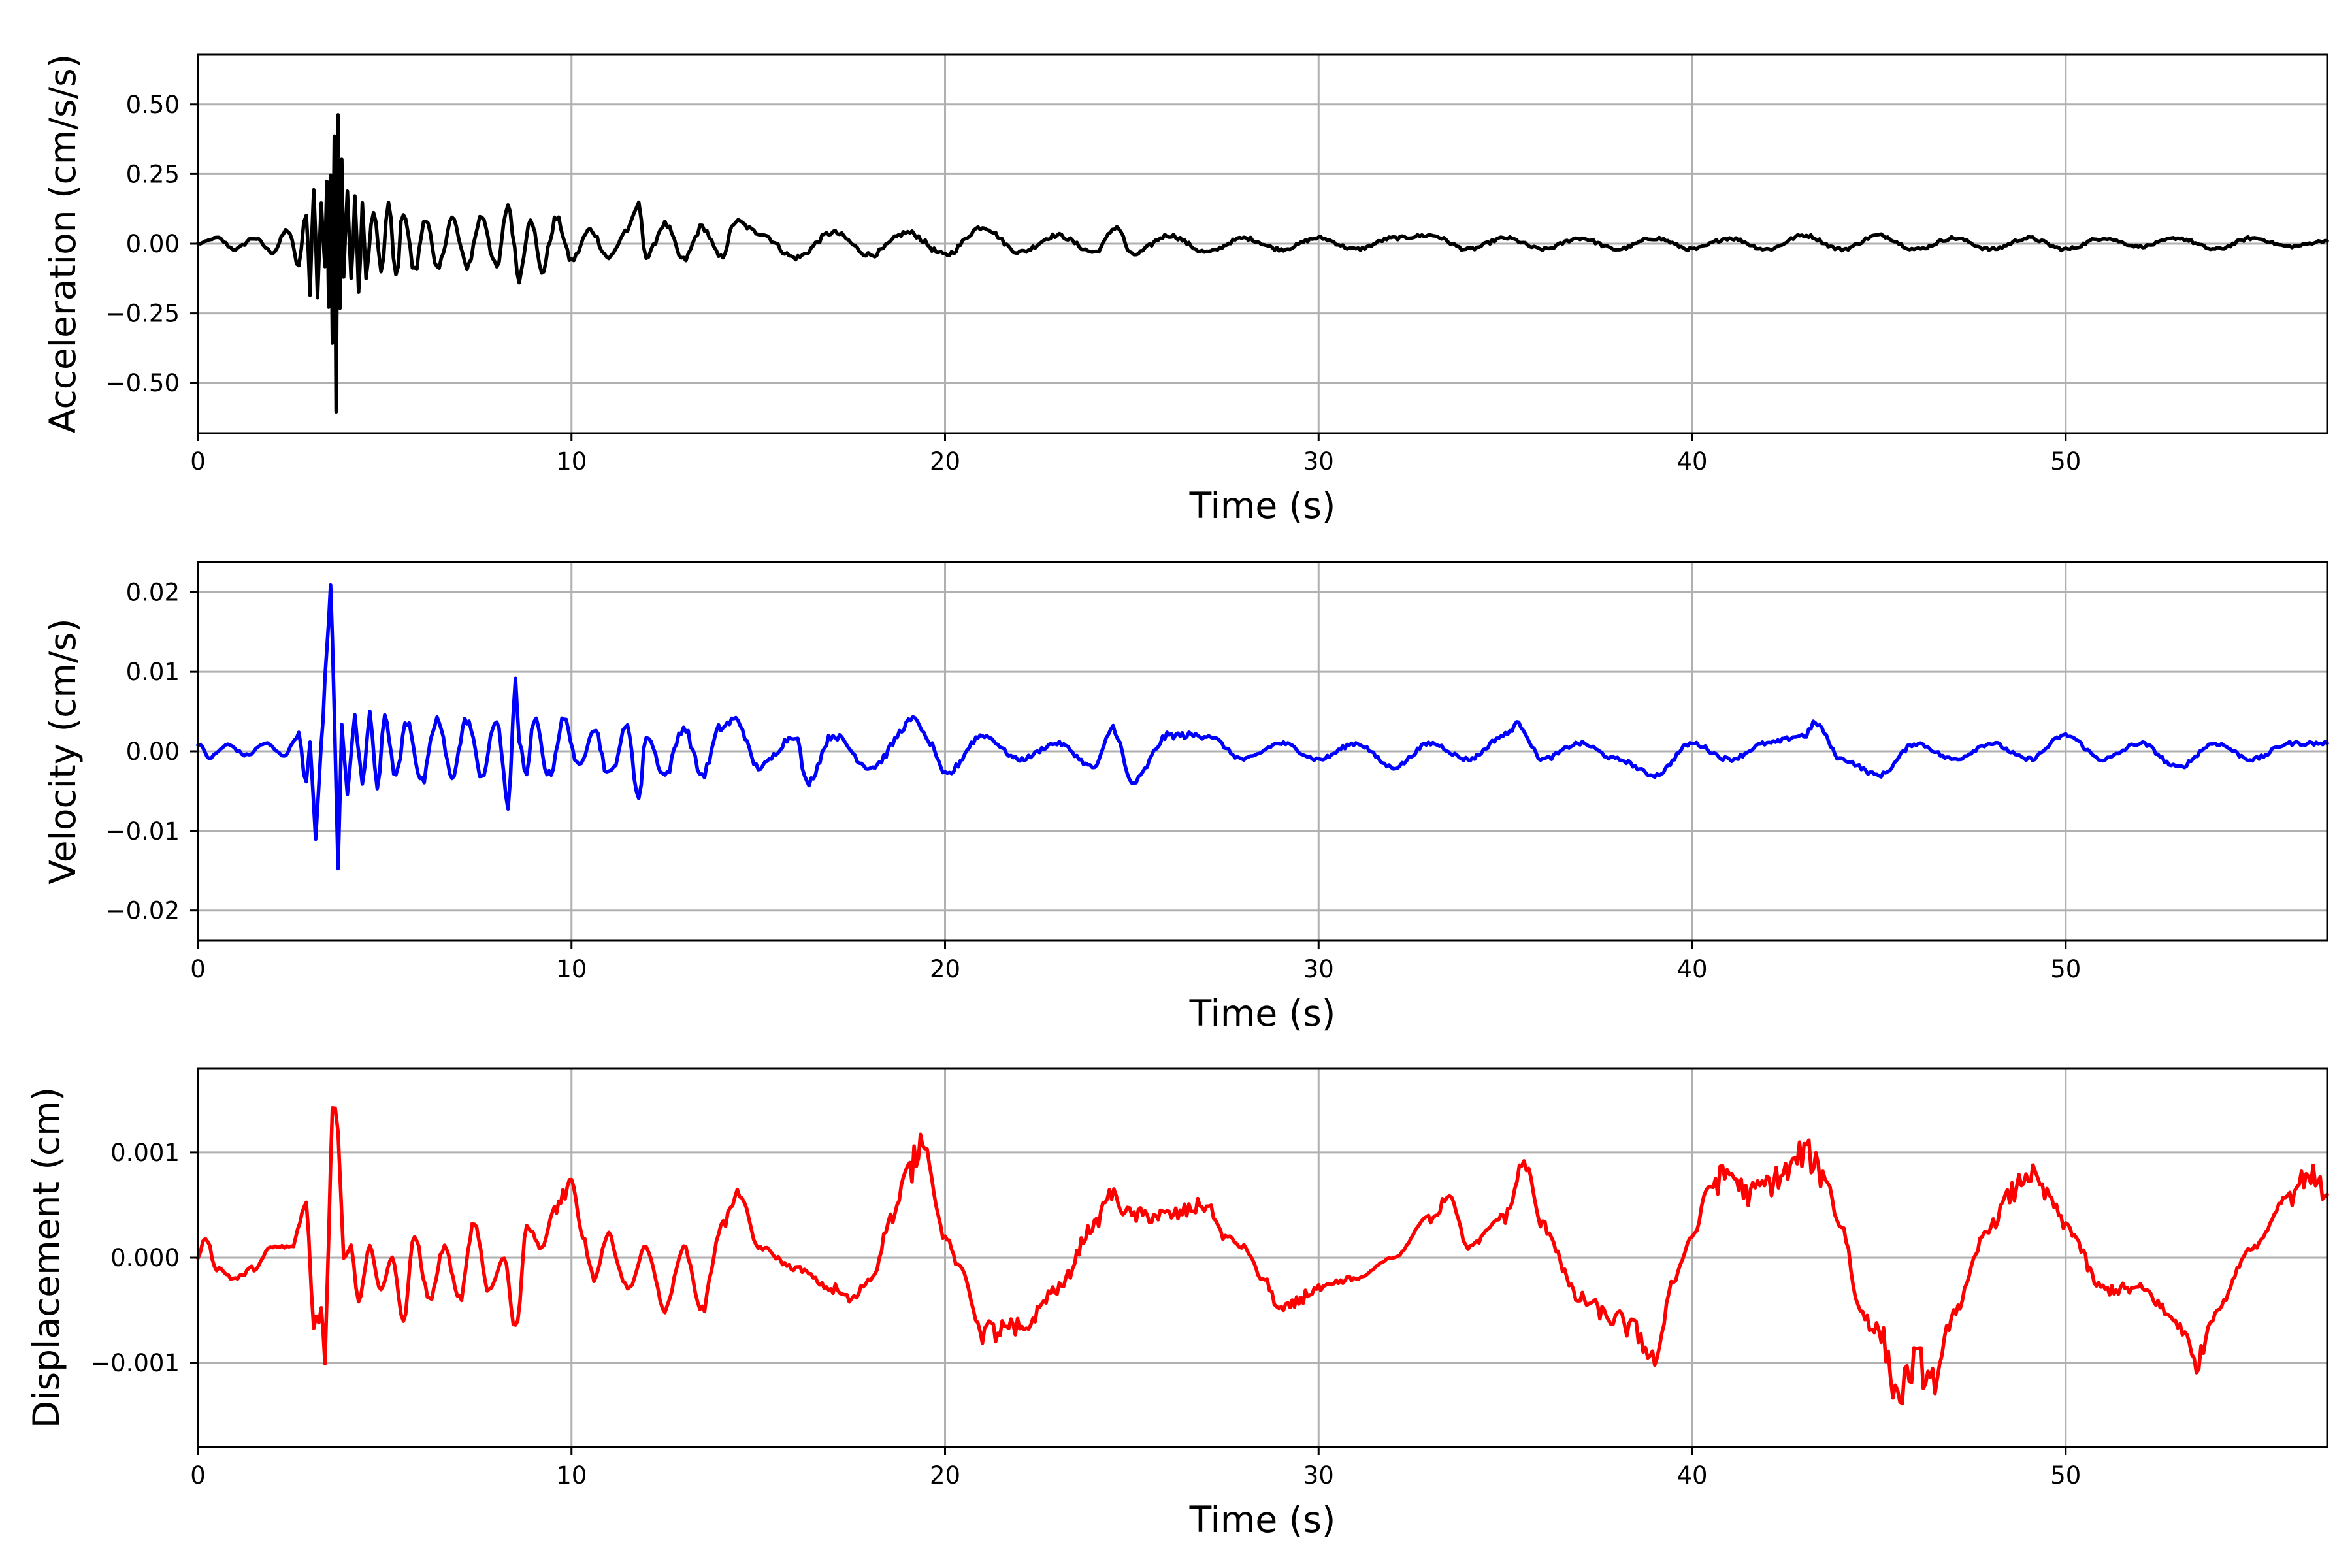 This screenshot has width=2352, height=1568. I want to click on displacement-x-axis-label: Time (s), so click(1262, 1520).